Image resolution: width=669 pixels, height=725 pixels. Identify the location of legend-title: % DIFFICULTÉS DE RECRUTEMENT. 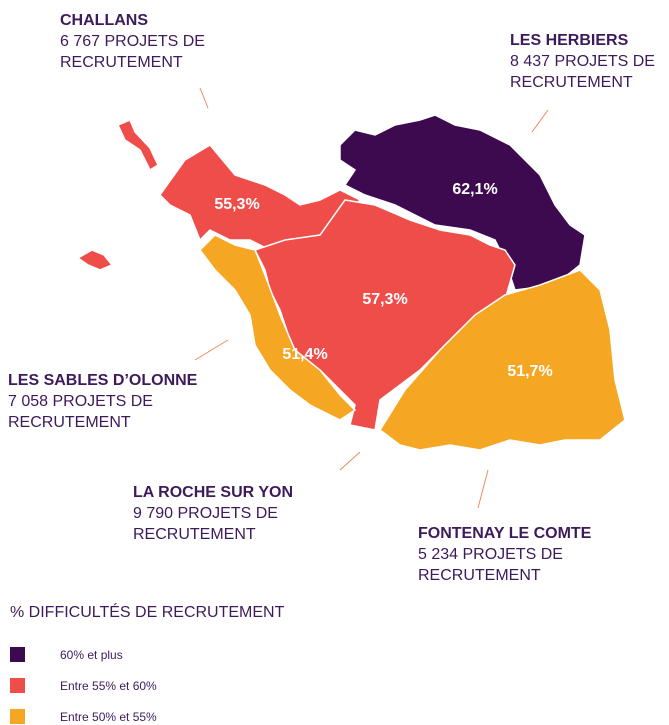
(147, 612).